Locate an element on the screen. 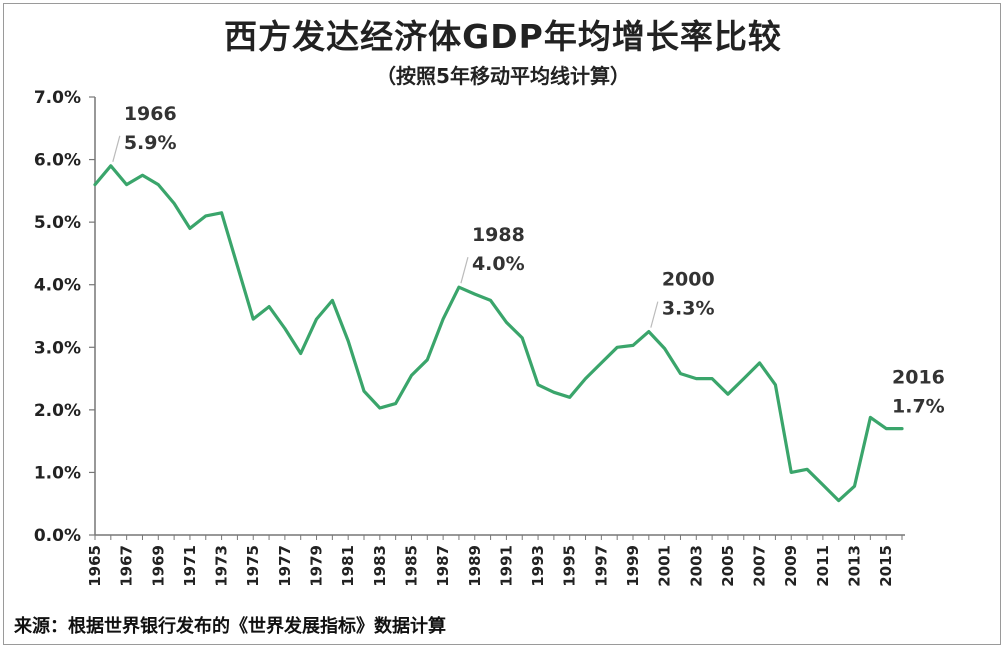 The height and width of the screenshot is (650, 1006). y-tick-label: 2.0% is located at coordinates (57, 411).